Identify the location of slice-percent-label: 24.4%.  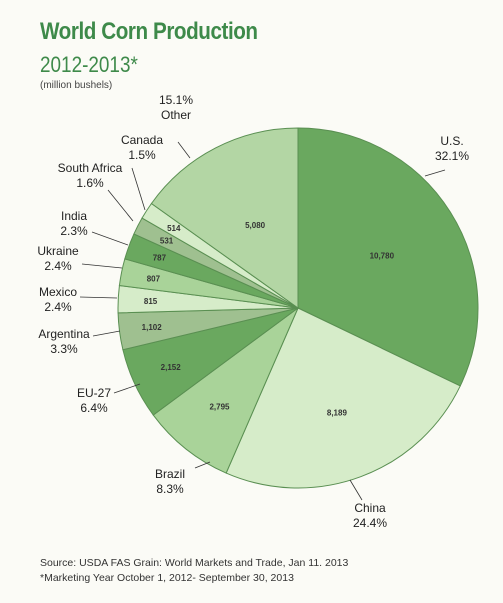
(370, 523).